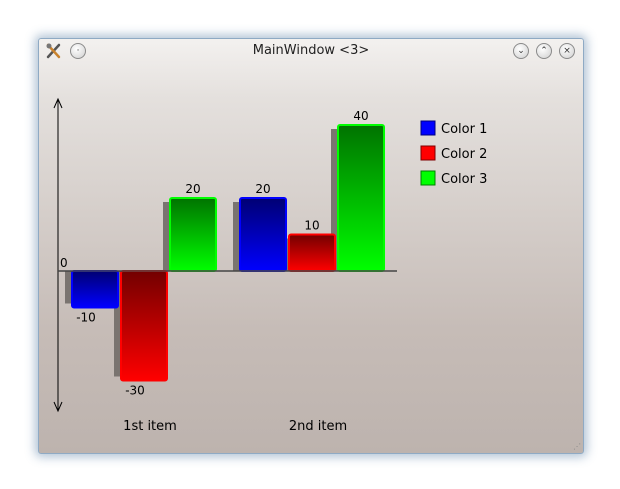 The image size is (620, 489). I want to click on zero-label: 0, so click(64, 263).